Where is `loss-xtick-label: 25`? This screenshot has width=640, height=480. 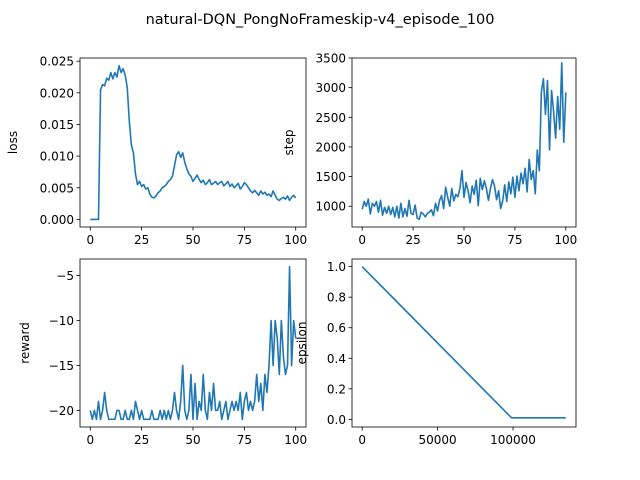
loss-xtick-label: 25 is located at coordinates (141, 240).